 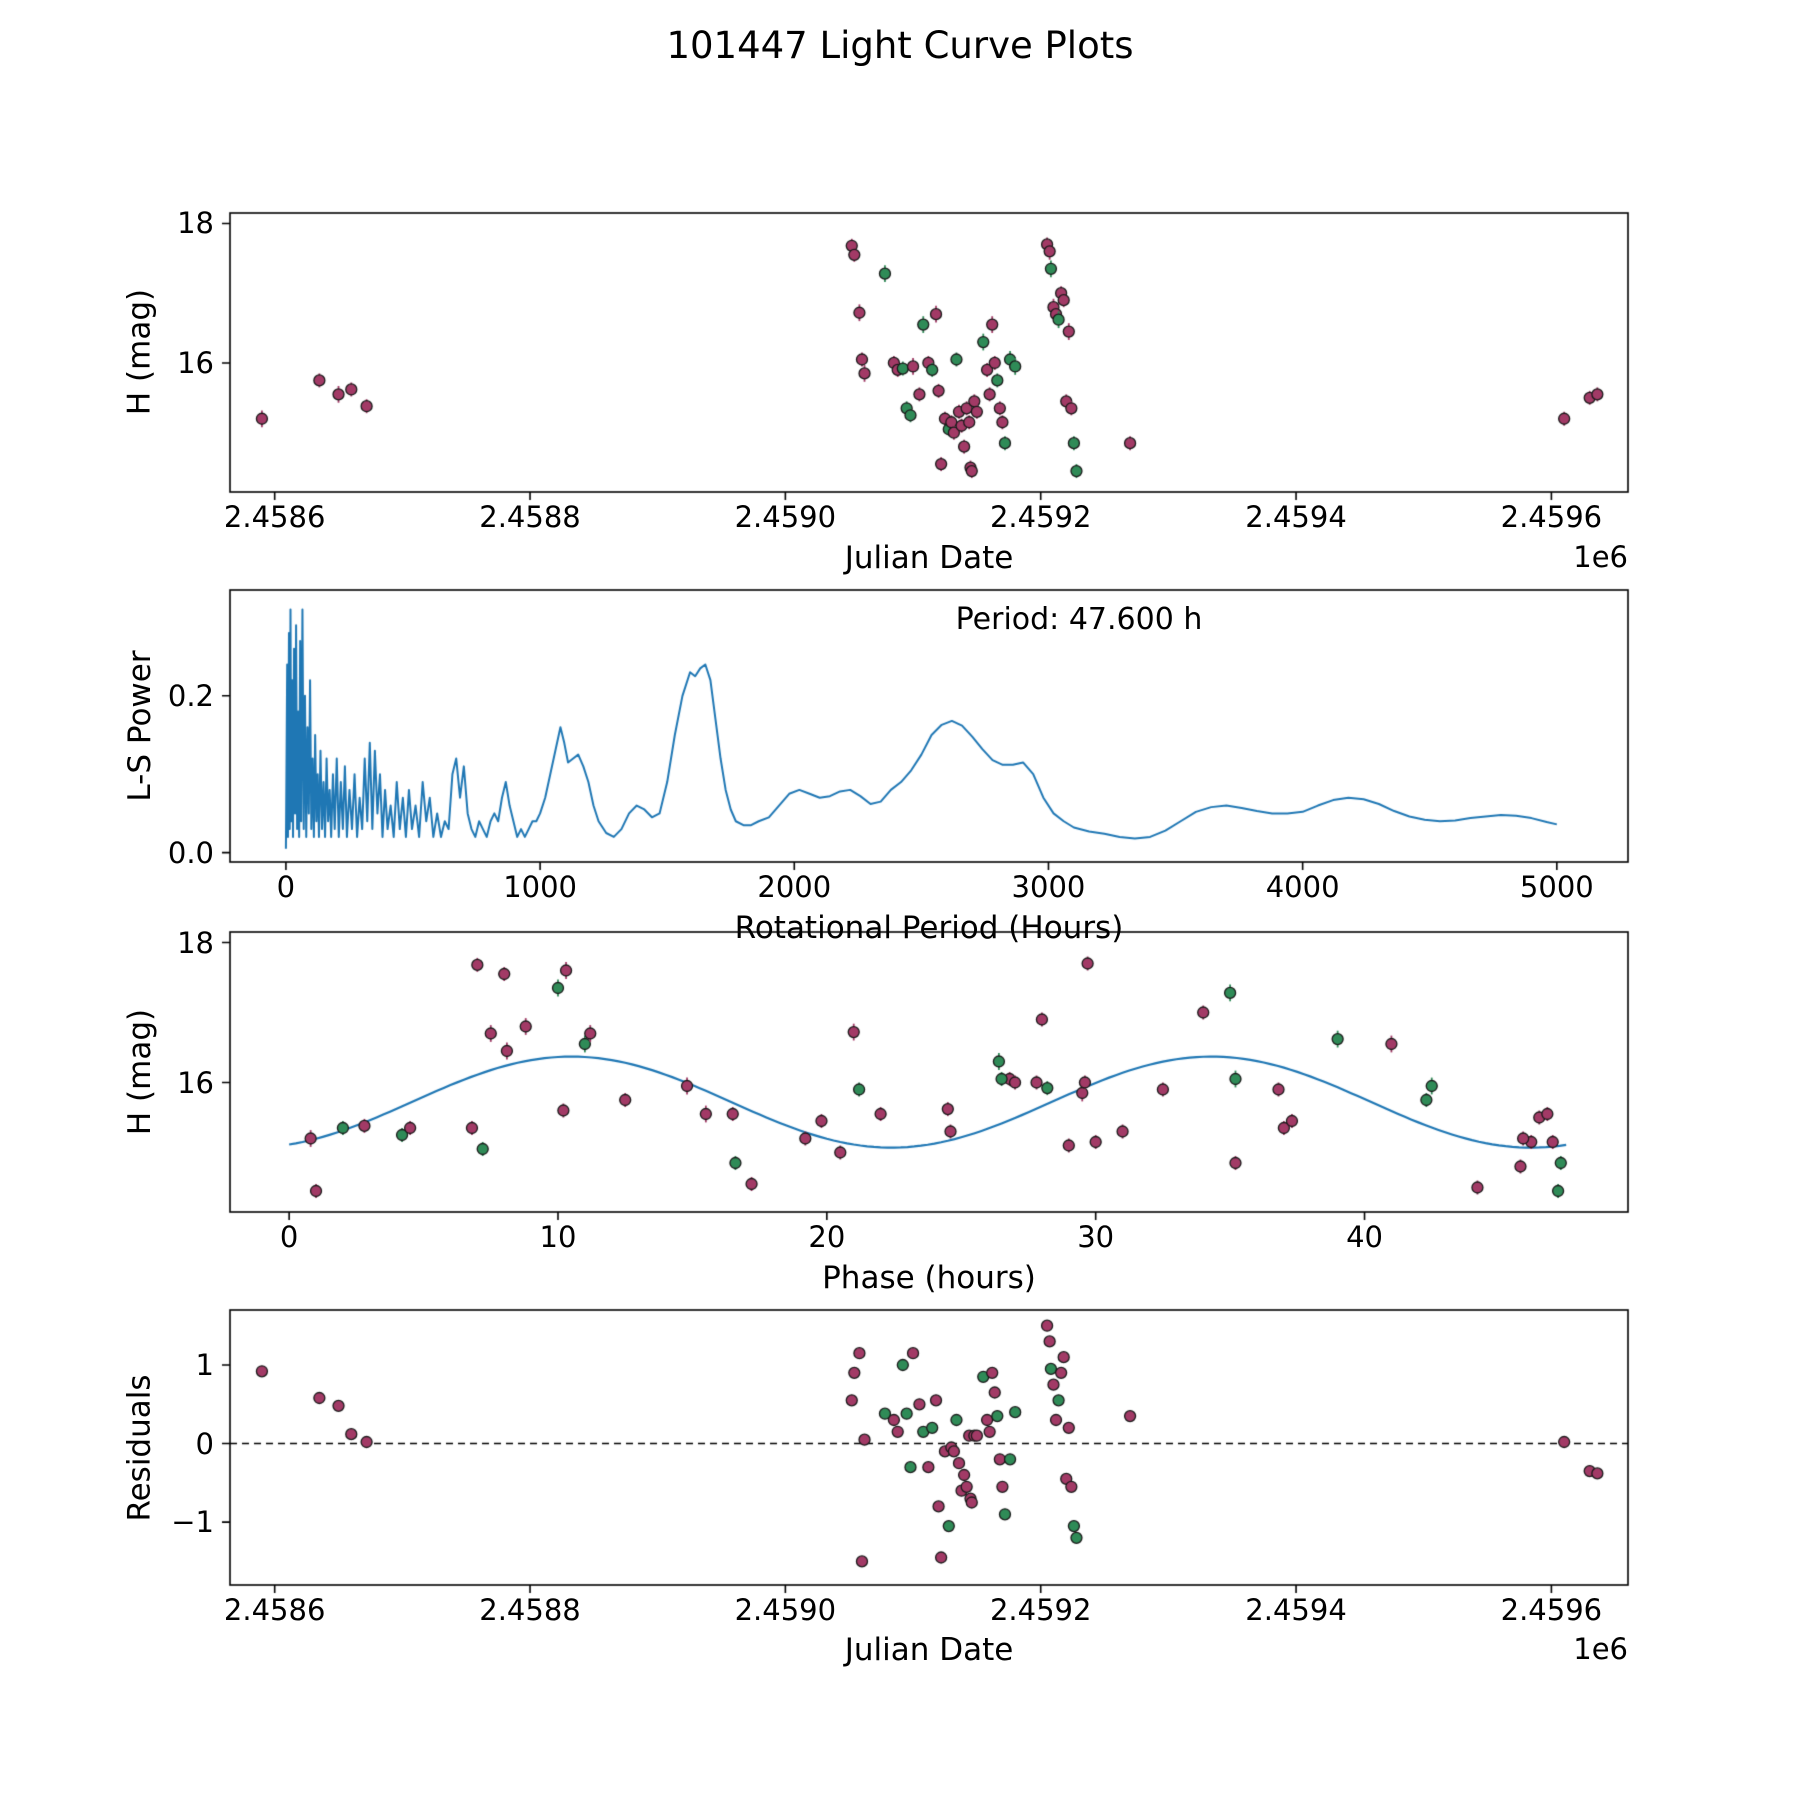 What do you see at coordinates (929, 928) in the screenshot?
I see `periodogram-x-axis-label: Rotational Period (Hours)` at bounding box center [929, 928].